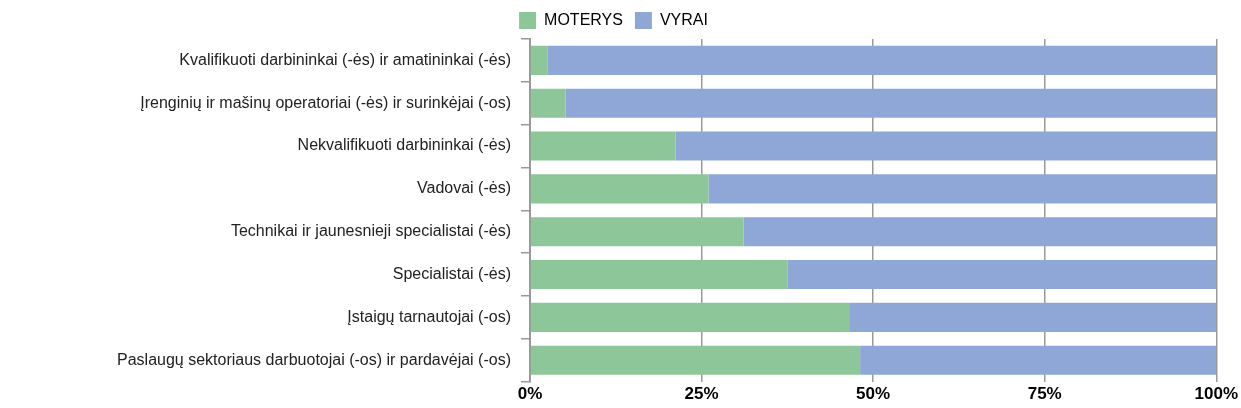 This screenshot has width=1241, height=408. What do you see at coordinates (583, 19) in the screenshot?
I see `legend-label: MOTERYS` at bounding box center [583, 19].